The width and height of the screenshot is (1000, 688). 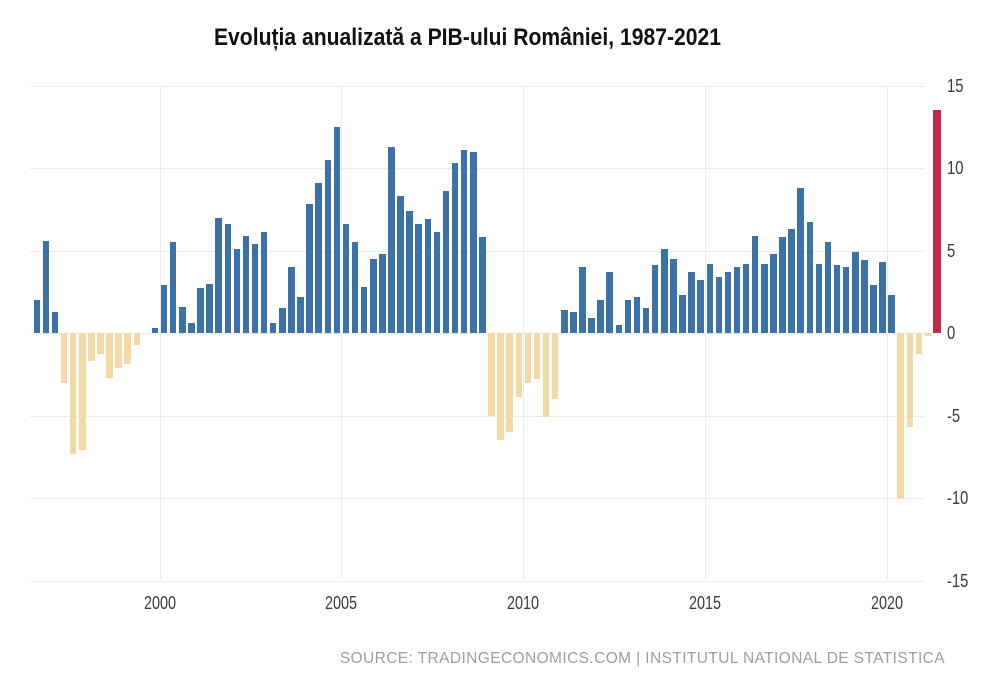 I want to click on bar-2017-Q2, so click(x=791, y=281).